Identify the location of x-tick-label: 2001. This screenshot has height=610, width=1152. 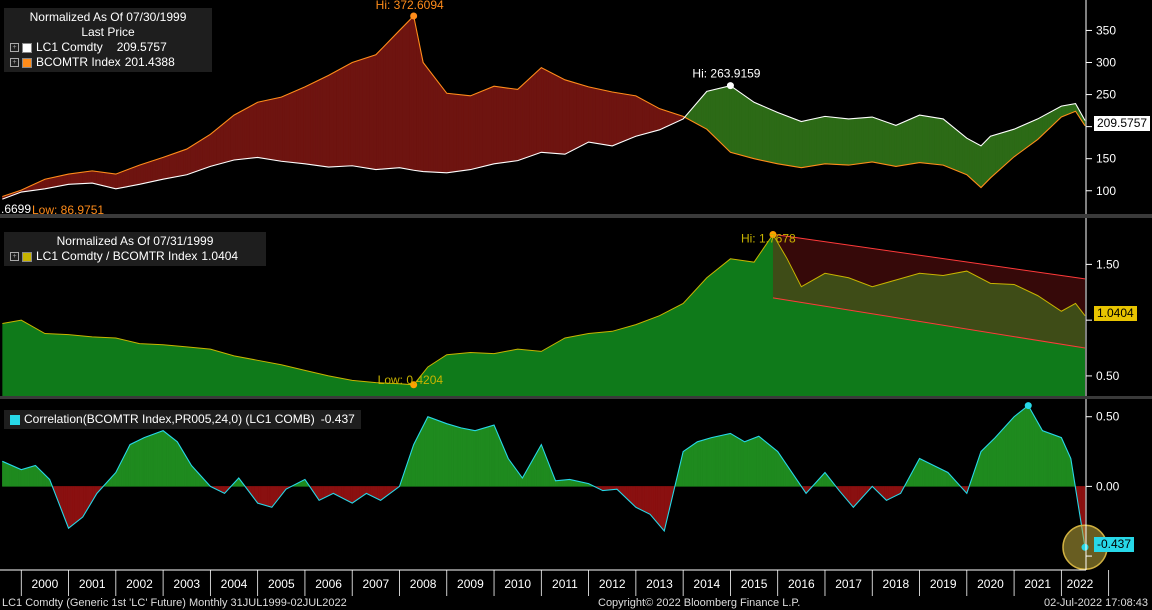
(92, 584).